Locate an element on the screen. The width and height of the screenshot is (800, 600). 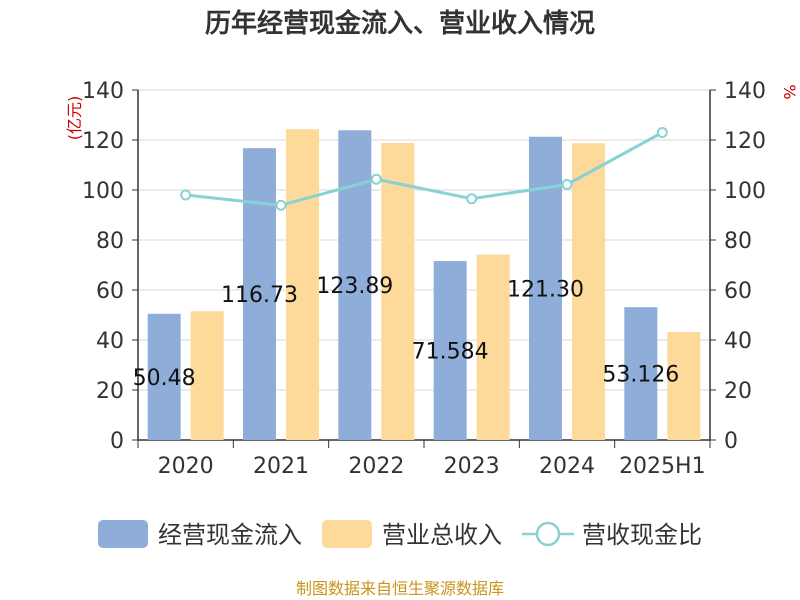
legend-label: 经营现金流入 is located at coordinates (230, 535).